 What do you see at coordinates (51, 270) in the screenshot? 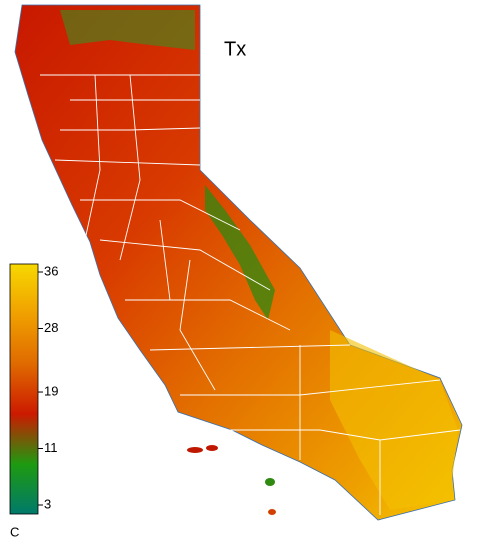
I see `colorbar-tick-label: 36` at bounding box center [51, 270].